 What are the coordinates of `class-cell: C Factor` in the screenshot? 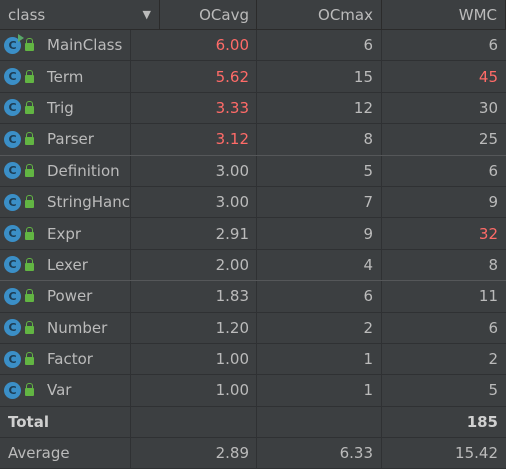 It's located at (65, 359).